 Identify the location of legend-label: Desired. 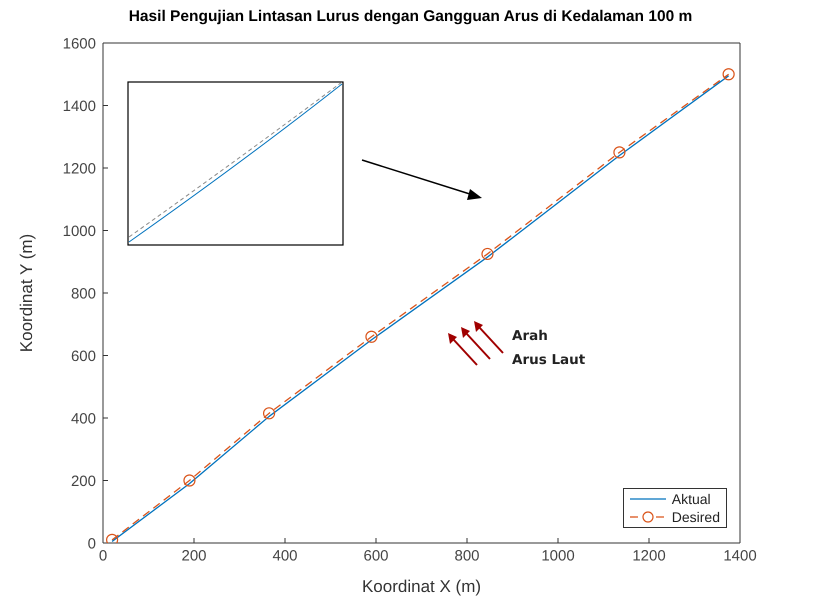
(696, 517).